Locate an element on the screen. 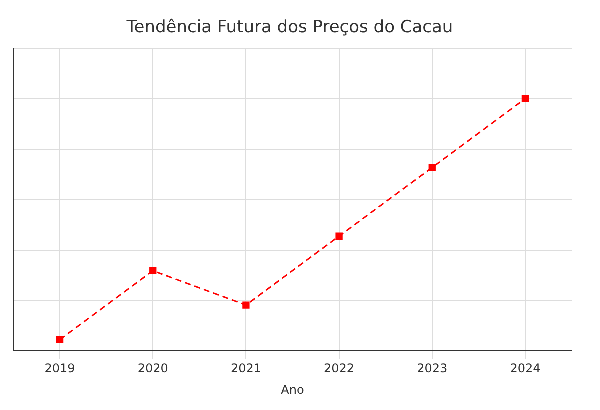 Image resolution: width=600 pixels, height=410 pixels. x-tick-label: 2020 is located at coordinates (153, 369).